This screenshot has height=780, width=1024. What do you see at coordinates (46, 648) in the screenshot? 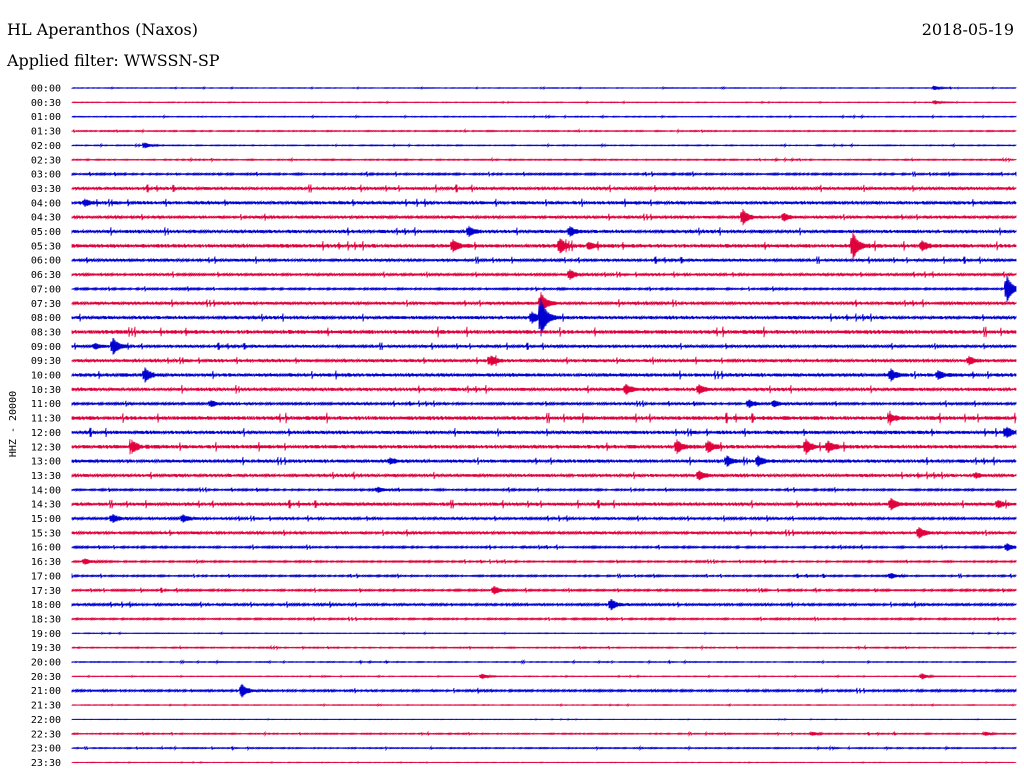
I see `row-label: 19:30` at bounding box center [46, 648].